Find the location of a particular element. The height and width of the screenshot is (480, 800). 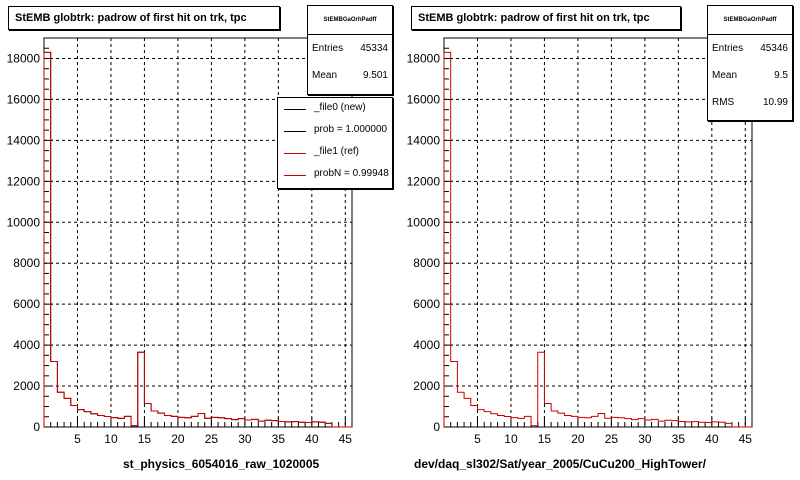

right-rms-label: RMS is located at coordinates (723, 102).